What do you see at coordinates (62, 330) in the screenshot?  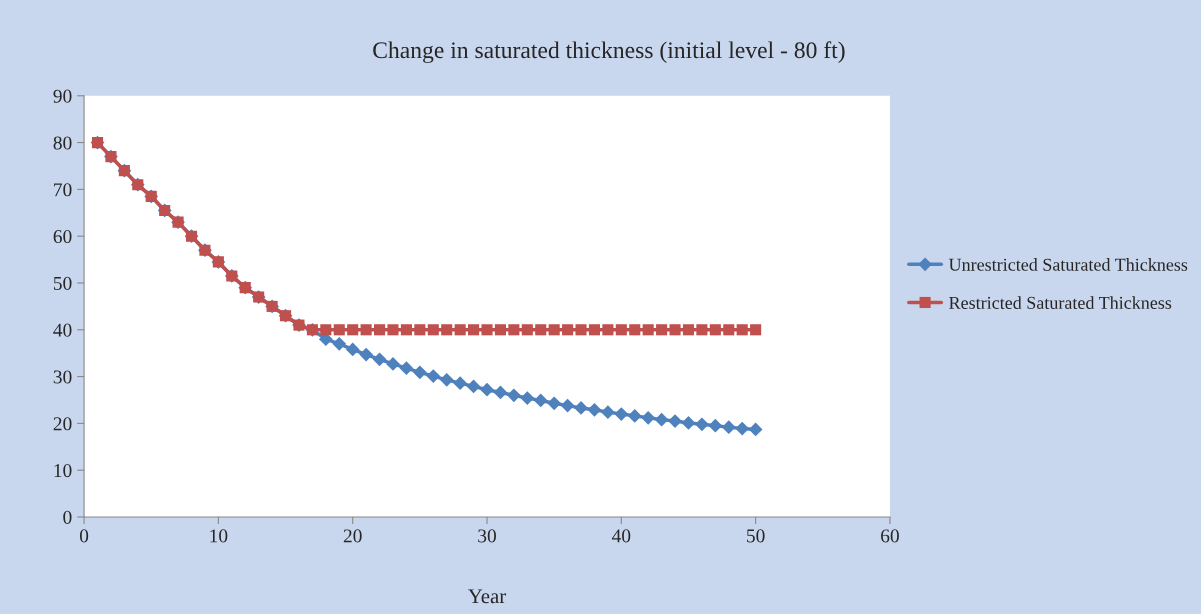 I see `y-tick-label: 40` at bounding box center [62, 330].